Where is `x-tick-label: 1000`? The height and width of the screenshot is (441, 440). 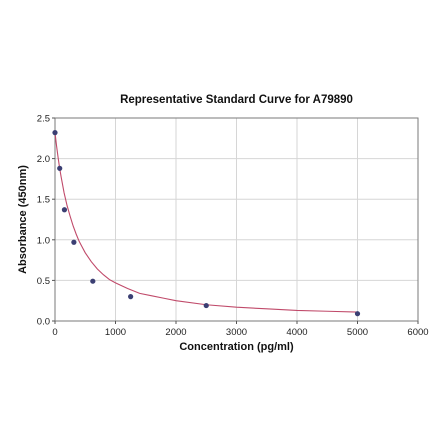
x-tick-label: 1000 is located at coordinates (115, 332).